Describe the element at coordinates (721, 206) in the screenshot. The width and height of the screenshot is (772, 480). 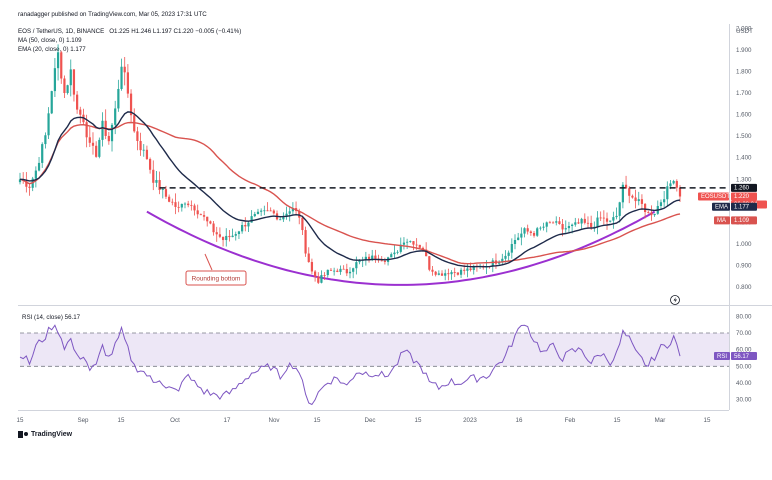
I see `ema-tag-bg` at that location.